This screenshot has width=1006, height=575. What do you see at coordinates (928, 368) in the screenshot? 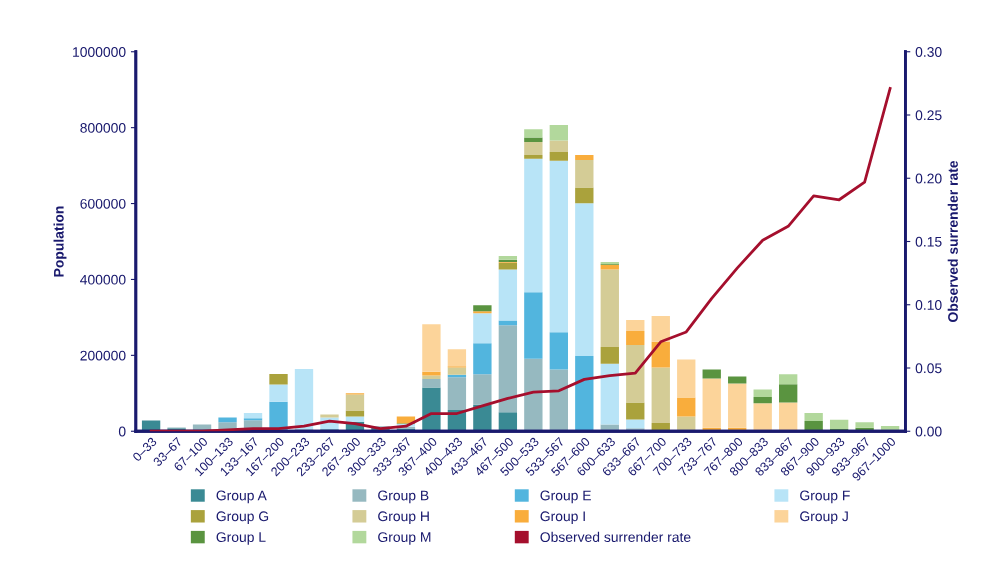
I see `y2-tick-label: 0.05` at bounding box center [928, 368].